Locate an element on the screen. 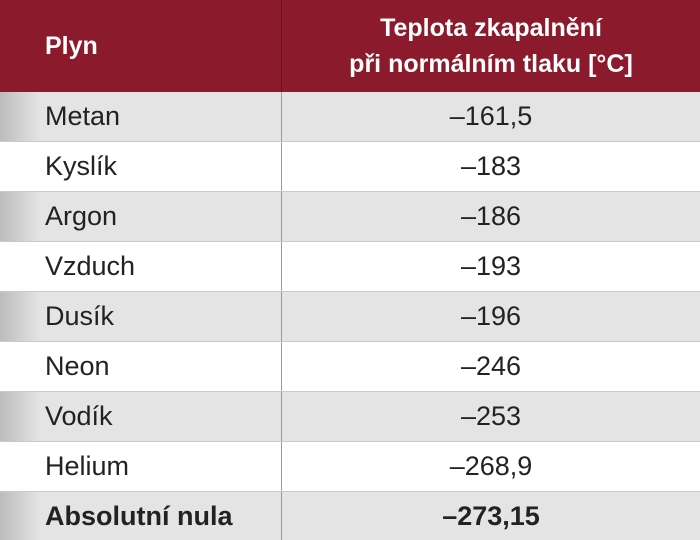  table-row: Vodík –253 is located at coordinates (350, 417).